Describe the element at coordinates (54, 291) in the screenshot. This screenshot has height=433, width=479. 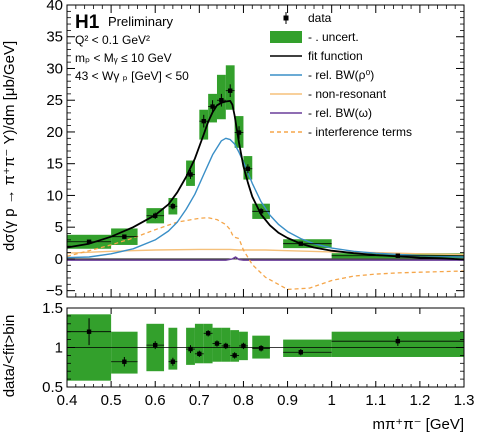
I see `y-tick-label: −5` at that location.